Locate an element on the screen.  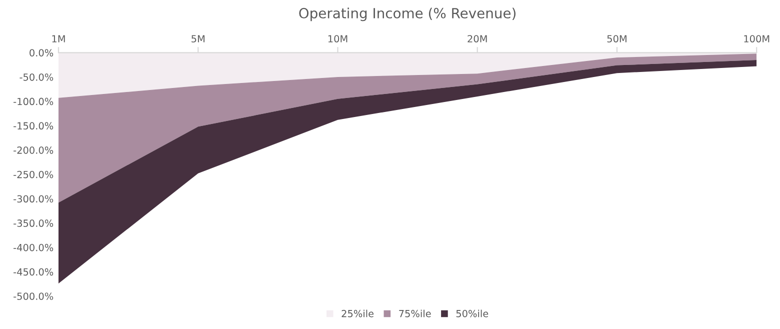
y-tick-label: -250.0% is located at coordinates (34, 174).